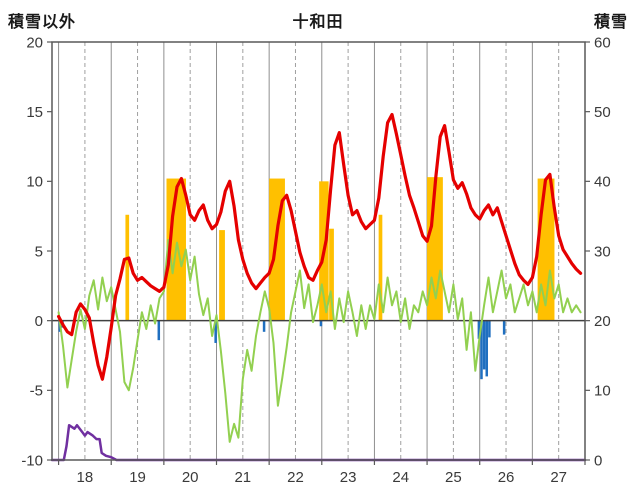 The height and width of the screenshot is (501, 636). I want to click on x-tick-label: 22, so click(295, 477).